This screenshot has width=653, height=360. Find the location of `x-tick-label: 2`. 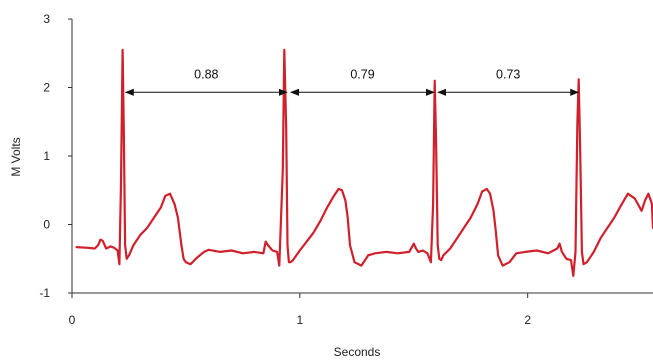

x-tick-label: 2 is located at coordinates (527, 320).